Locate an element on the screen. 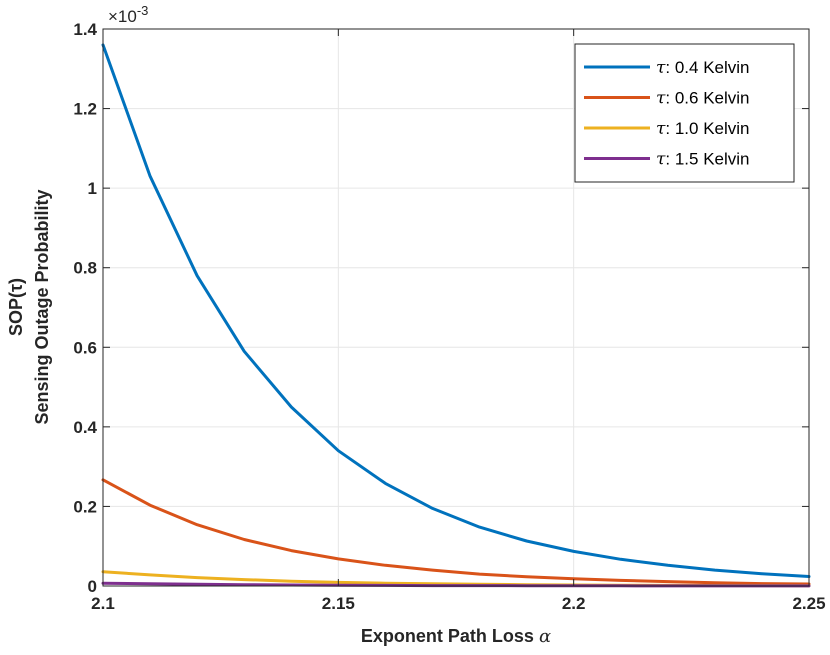 The height and width of the screenshot is (655, 830). legend-label-2: τ: 0.6 Kelvin is located at coordinates (703, 99).